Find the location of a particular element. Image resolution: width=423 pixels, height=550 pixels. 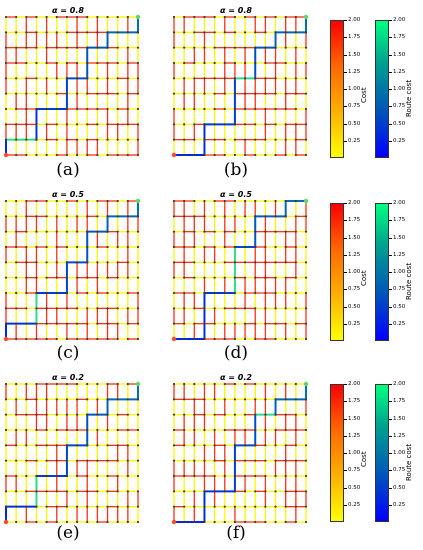

panel-f-label: (f) is located at coordinates (236, 533).